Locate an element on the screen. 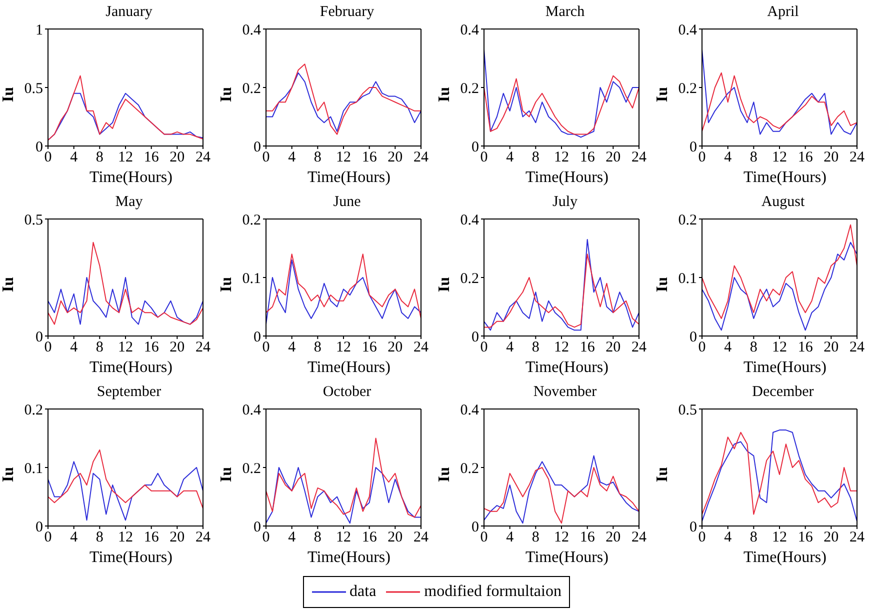 Image resolution: width=873 pixels, height=612 pixels. y-tick-label: 1 is located at coordinates (39, 30).